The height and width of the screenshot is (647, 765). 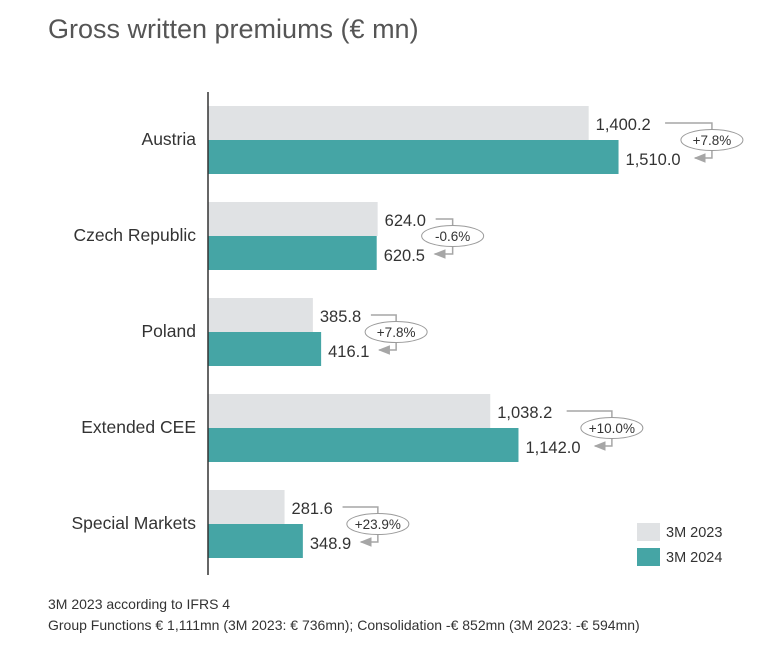 I want to click on legend-swatch-3m-2024, so click(x=648, y=557).